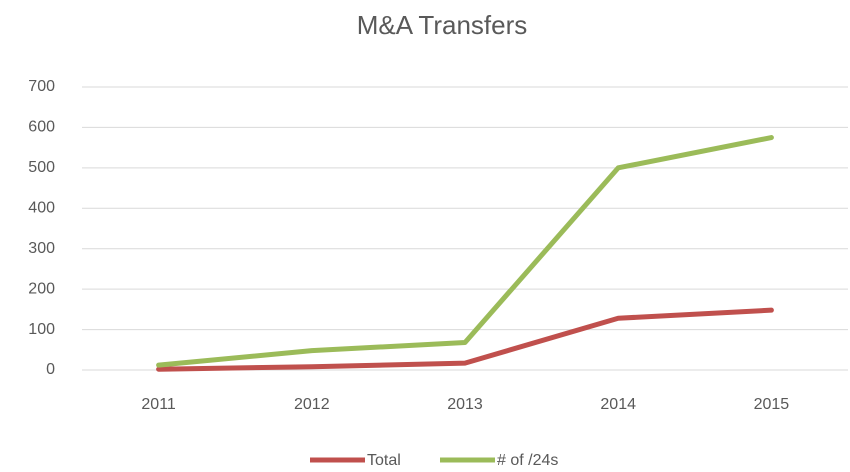  Describe the element at coordinates (772, 404) in the screenshot. I see `x-tick-label: 2015` at that location.